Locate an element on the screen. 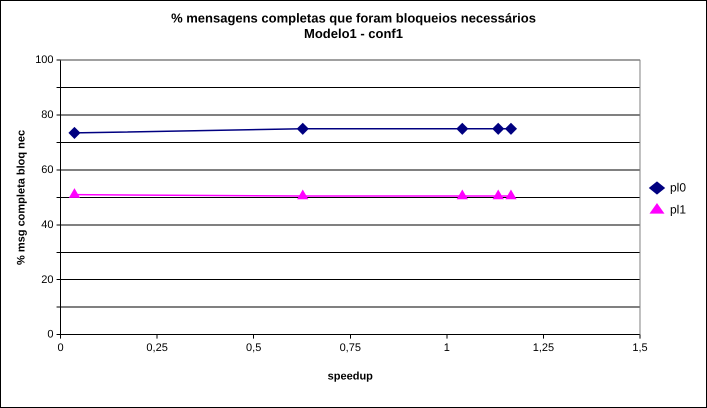  x-tick-label: 0 is located at coordinates (60, 348).